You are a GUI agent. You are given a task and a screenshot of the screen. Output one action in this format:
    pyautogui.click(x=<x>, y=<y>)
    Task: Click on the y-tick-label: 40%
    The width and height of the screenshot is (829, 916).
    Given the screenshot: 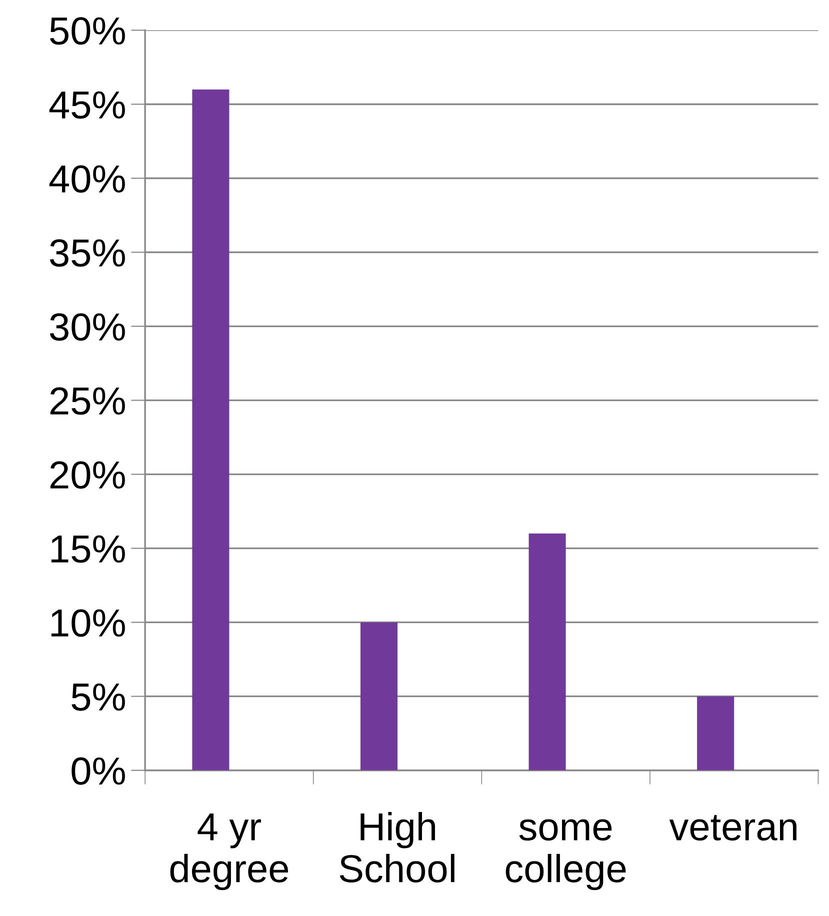 What is the action you would take?
    pyautogui.click(x=87, y=179)
    